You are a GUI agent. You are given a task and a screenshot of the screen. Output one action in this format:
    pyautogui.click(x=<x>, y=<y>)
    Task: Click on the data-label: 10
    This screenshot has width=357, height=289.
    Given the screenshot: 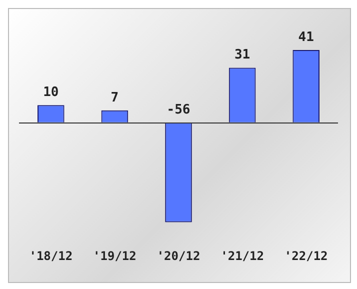 What is the action you would take?
    pyautogui.click(x=51, y=92)
    